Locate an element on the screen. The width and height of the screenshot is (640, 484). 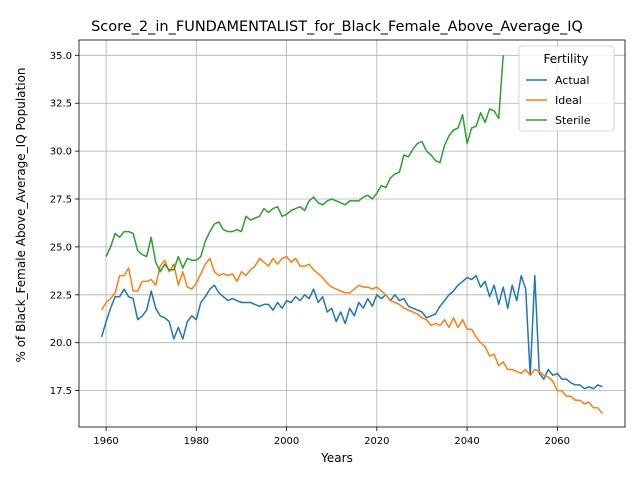
x-tick-label: 2000 is located at coordinates (286, 441).